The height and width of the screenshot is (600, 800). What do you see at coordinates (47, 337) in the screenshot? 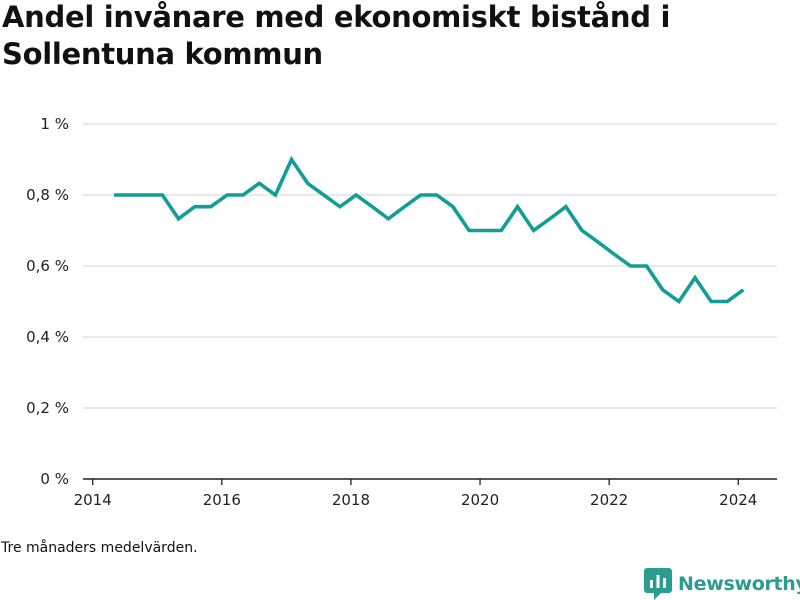
I see `y-tick-label: 0,4 %` at bounding box center [47, 337].